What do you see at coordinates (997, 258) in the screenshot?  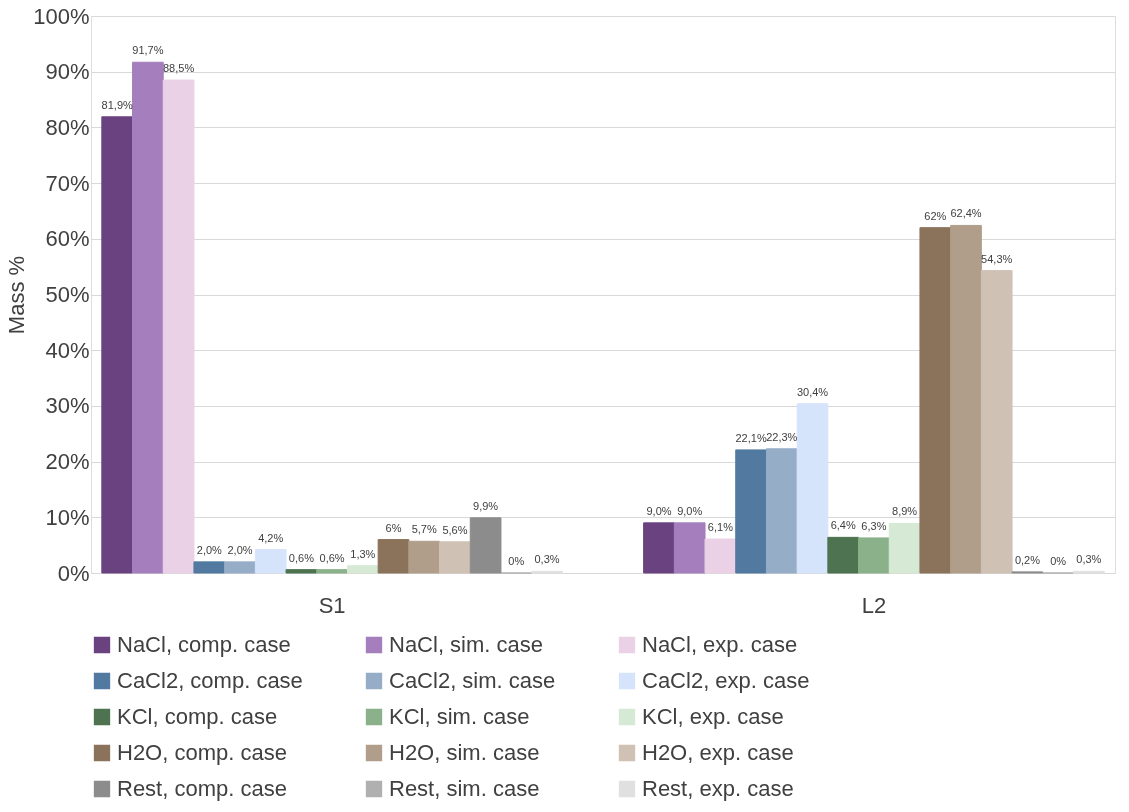 I see `data-label: 54,3%` at bounding box center [997, 258].